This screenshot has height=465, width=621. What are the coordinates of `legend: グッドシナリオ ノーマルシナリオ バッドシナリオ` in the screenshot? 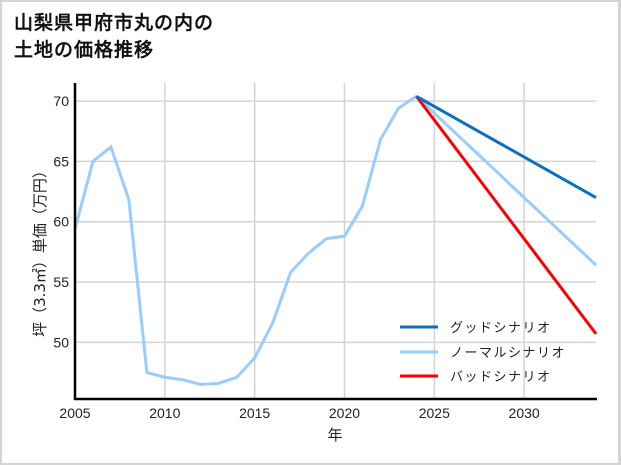 It's located at (483, 353).